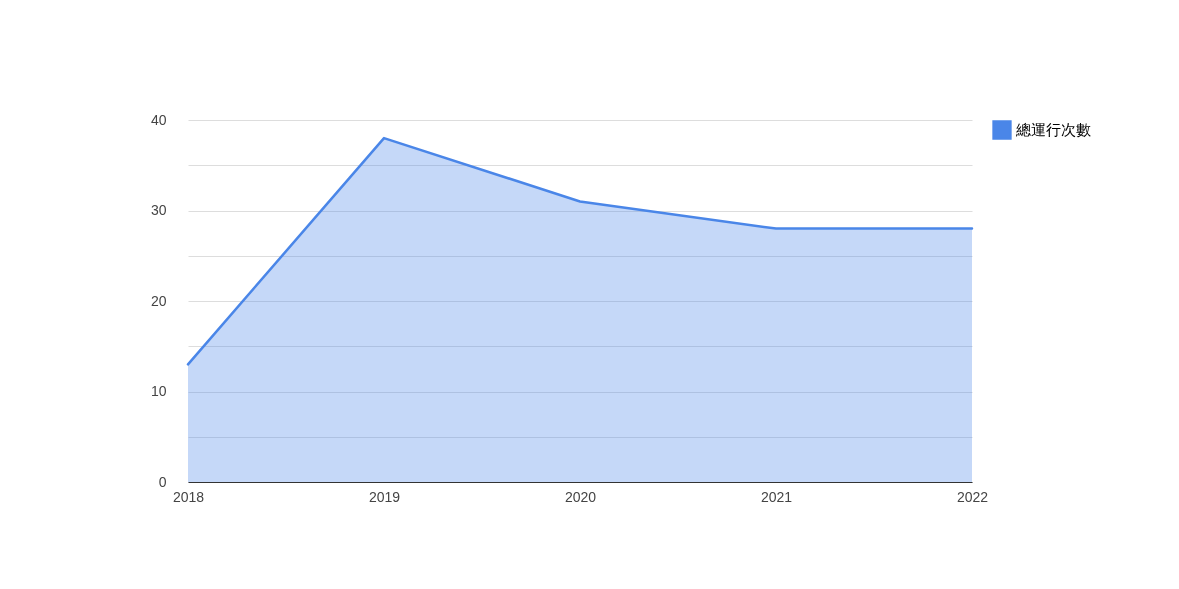  Describe the element at coordinates (158, 210) in the screenshot. I see `y-tick-label: 30` at that location.